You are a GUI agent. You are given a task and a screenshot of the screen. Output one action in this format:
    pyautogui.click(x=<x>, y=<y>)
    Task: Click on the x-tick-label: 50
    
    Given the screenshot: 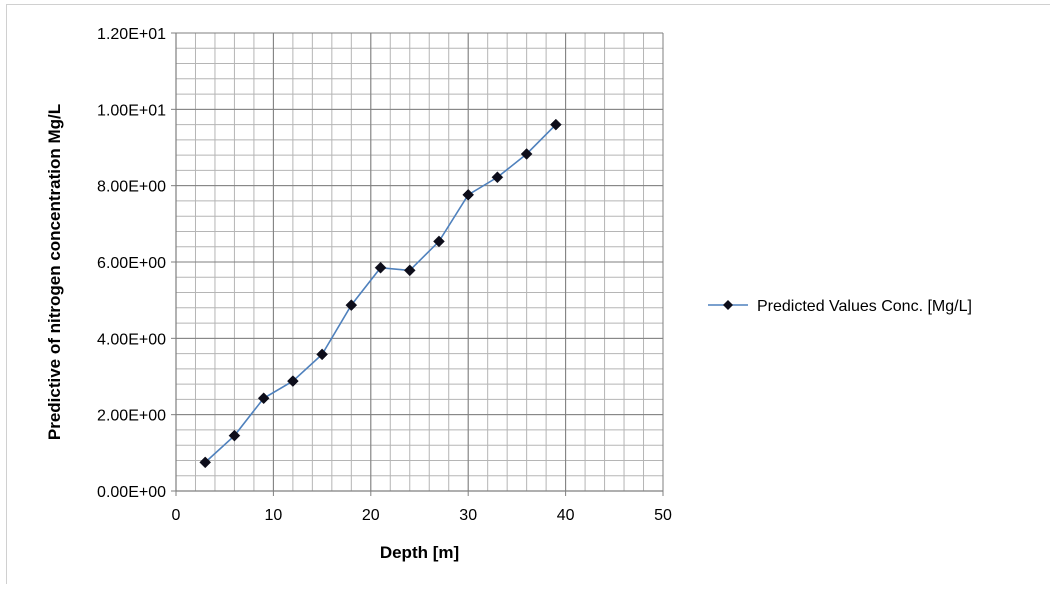 What is the action you would take?
    pyautogui.click(x=663, y=515)
    